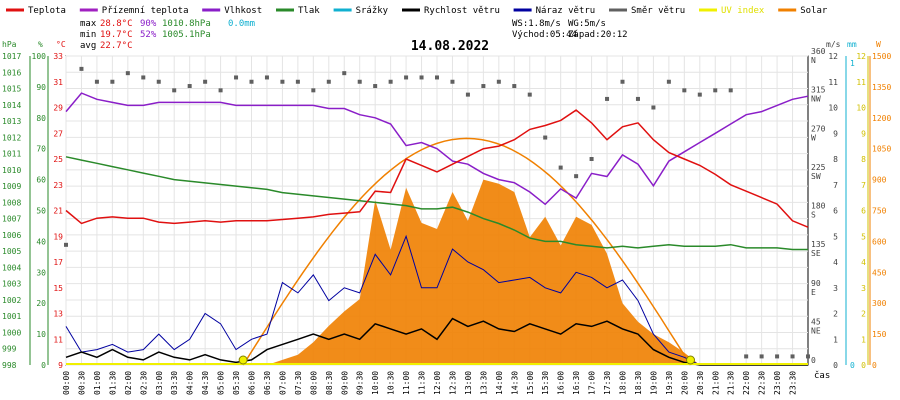 The height and width of the screenshot is (400, 900). Describe the element at coordinates (833, 108) in the screenshot. I see `wind-tick-10: 10` at that location.